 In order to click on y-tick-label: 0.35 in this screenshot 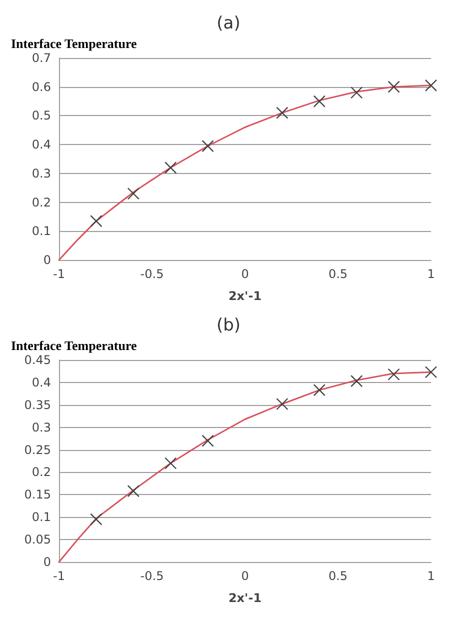, I will do `click(37, 405)`.